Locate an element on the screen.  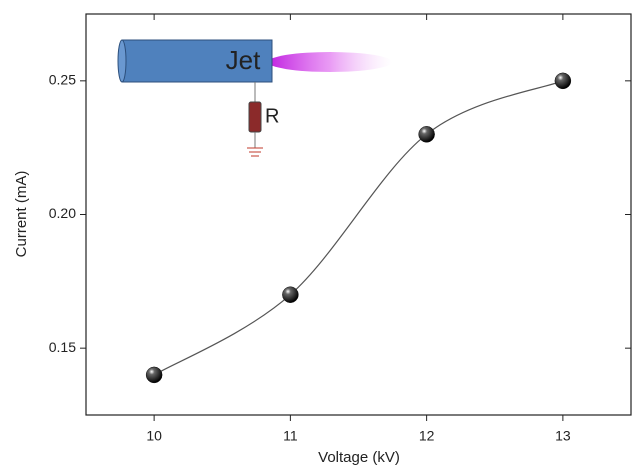
y-tick-label: 0.15 is located at coordinates (62, 347).